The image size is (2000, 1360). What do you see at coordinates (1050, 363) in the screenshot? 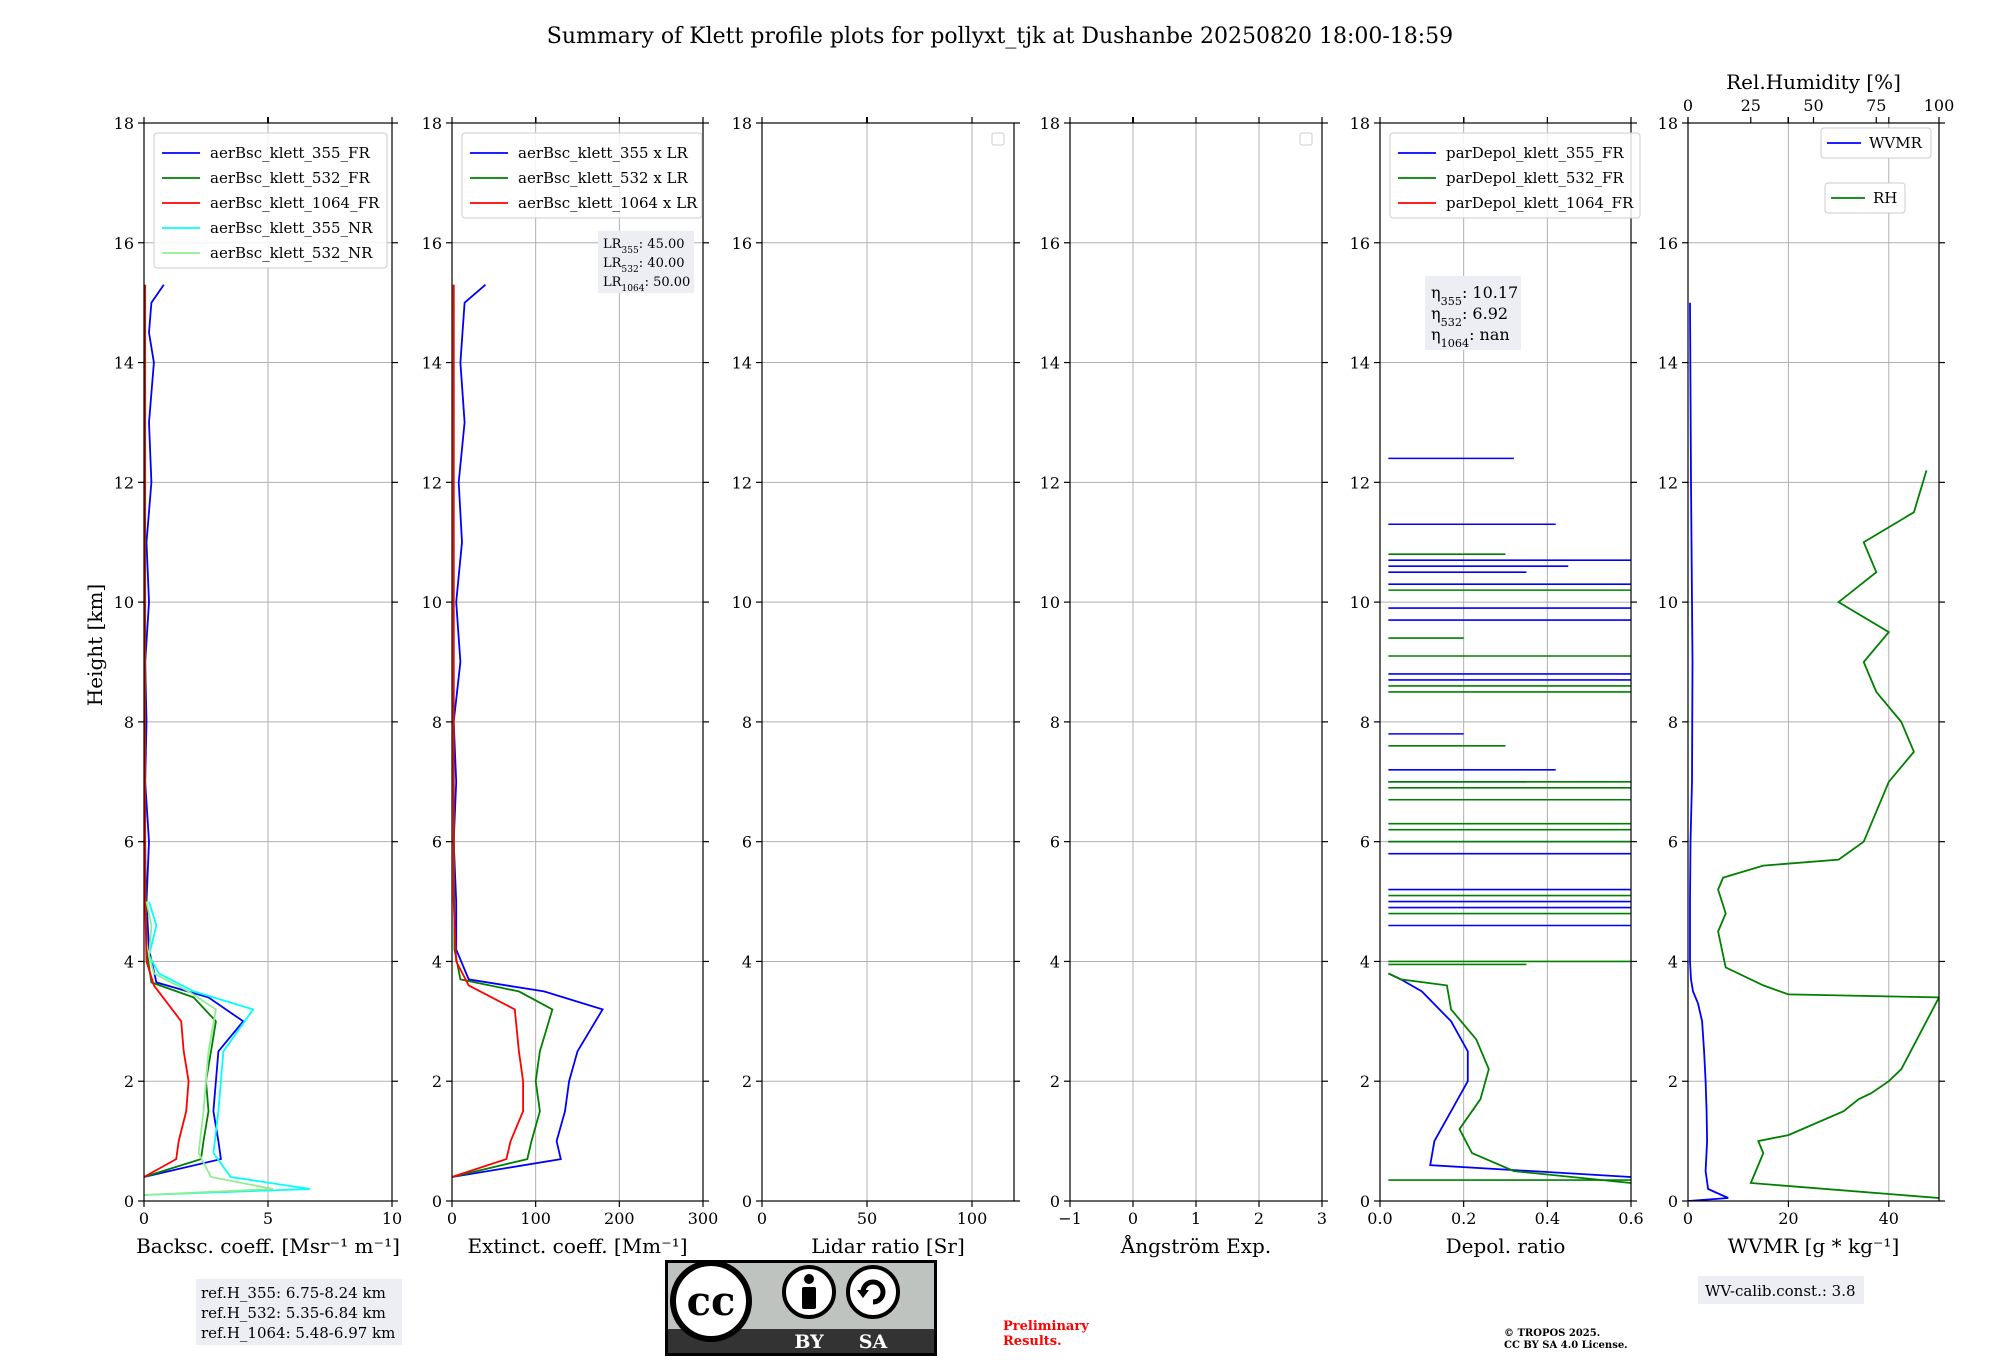
I see `ytick-label-ang-7: 14` at bounding box center [1050, 363].